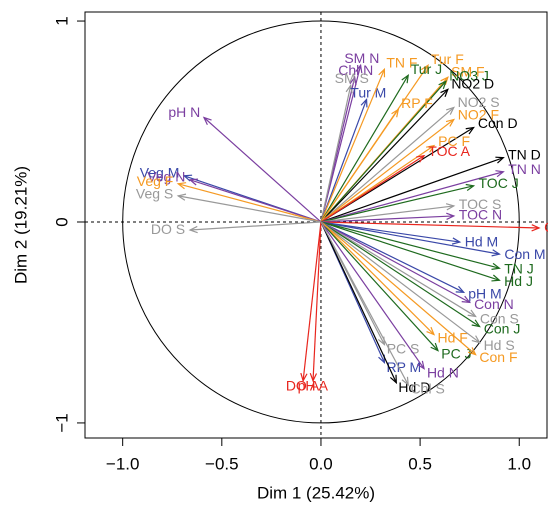  Describe the element at coordinates (61, 20) in the screenshot. I see `y-tick-label: 1` at that location.